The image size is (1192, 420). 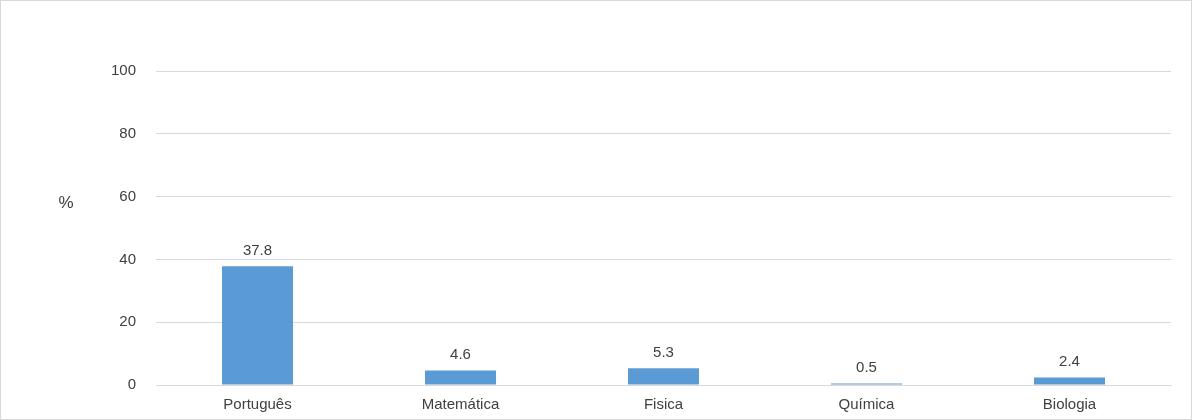 What do you see at coordinates (1069, 404) in the screenshot?
I see `x-tick-label: Biologia` at bounding box center [1069, 404].